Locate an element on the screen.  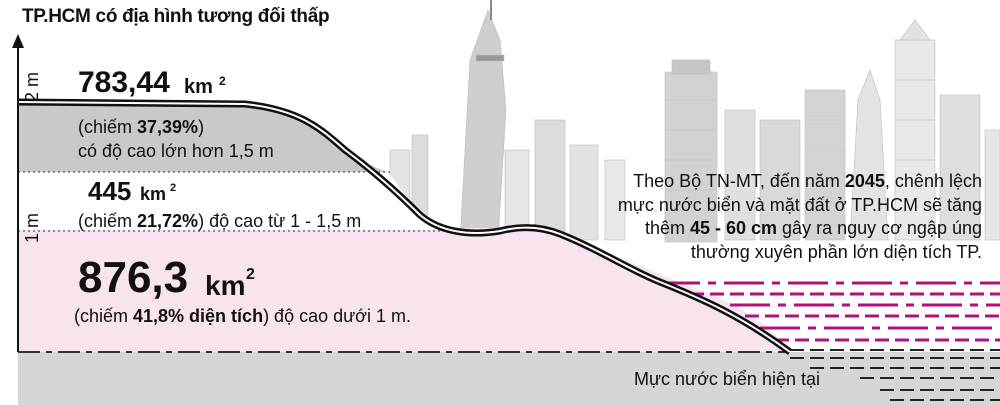
up-arrow-icon is located at coordinates (18, 41).